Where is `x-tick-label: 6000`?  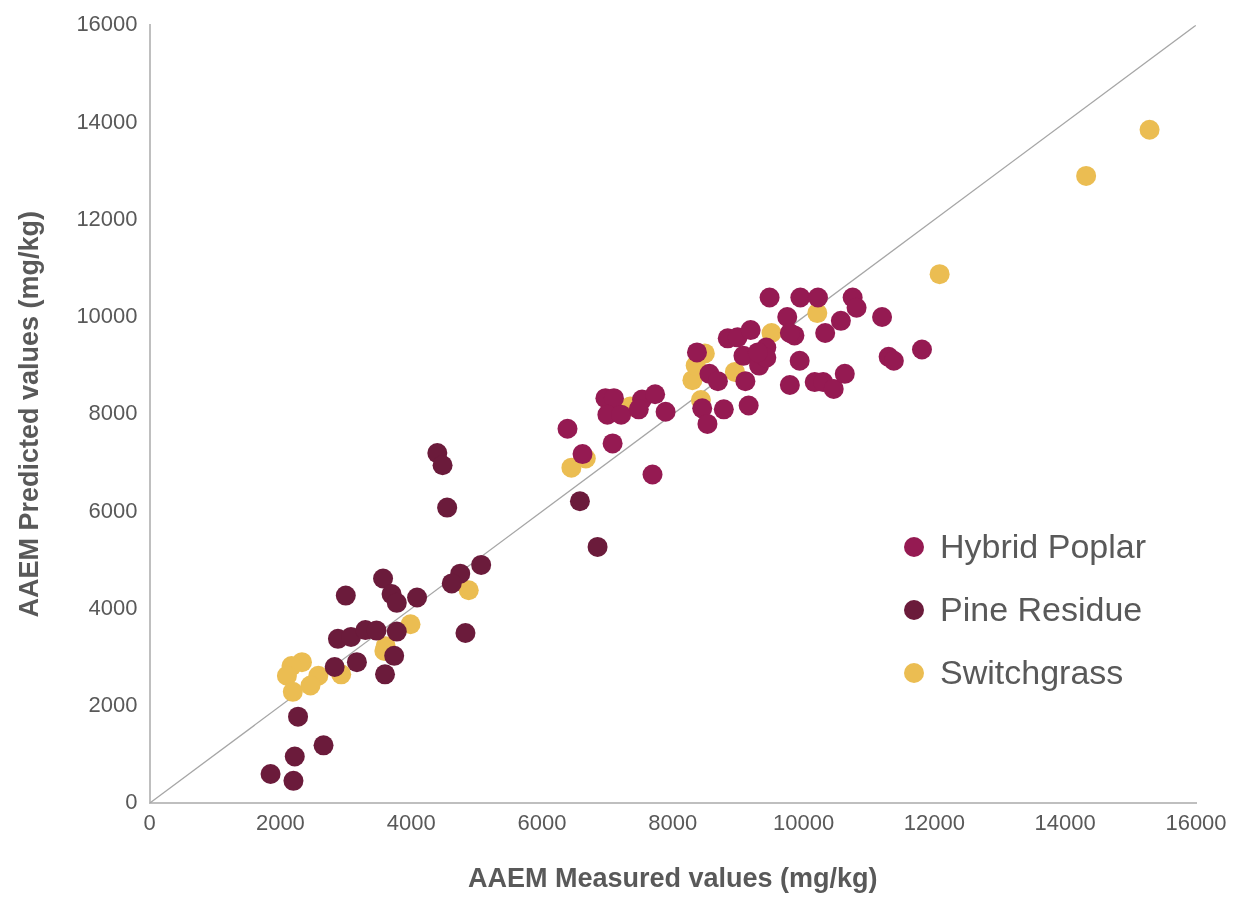 x-tick-label: 6000 is located at coordinates (542, 823).